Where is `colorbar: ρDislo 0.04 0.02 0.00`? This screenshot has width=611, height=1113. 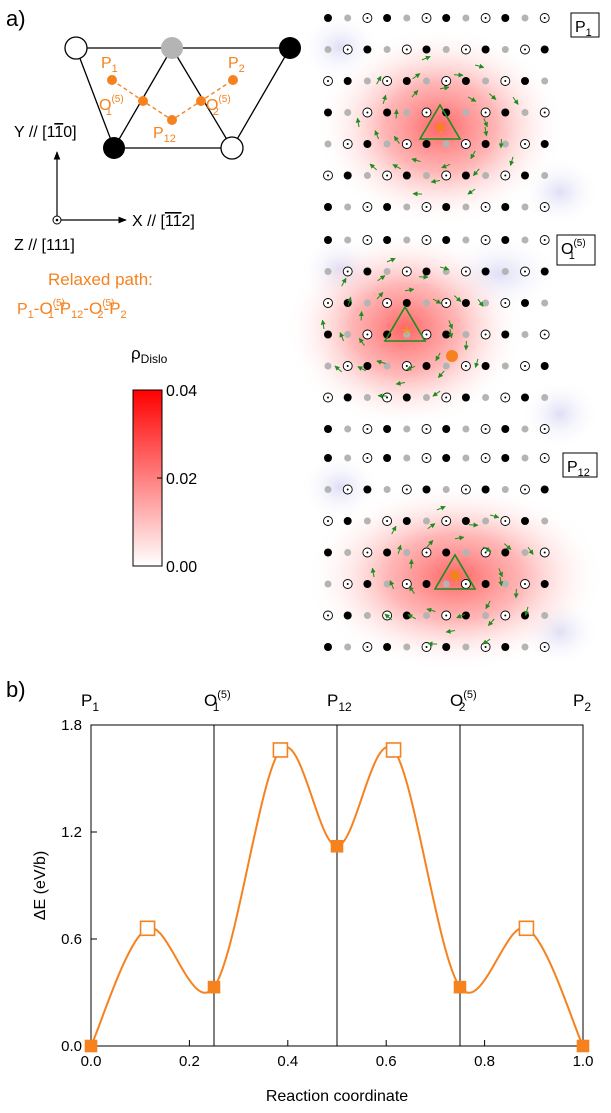
colorbar: ρDislo 0.04 0.02 0.00 is located at coordinates (164, 460).